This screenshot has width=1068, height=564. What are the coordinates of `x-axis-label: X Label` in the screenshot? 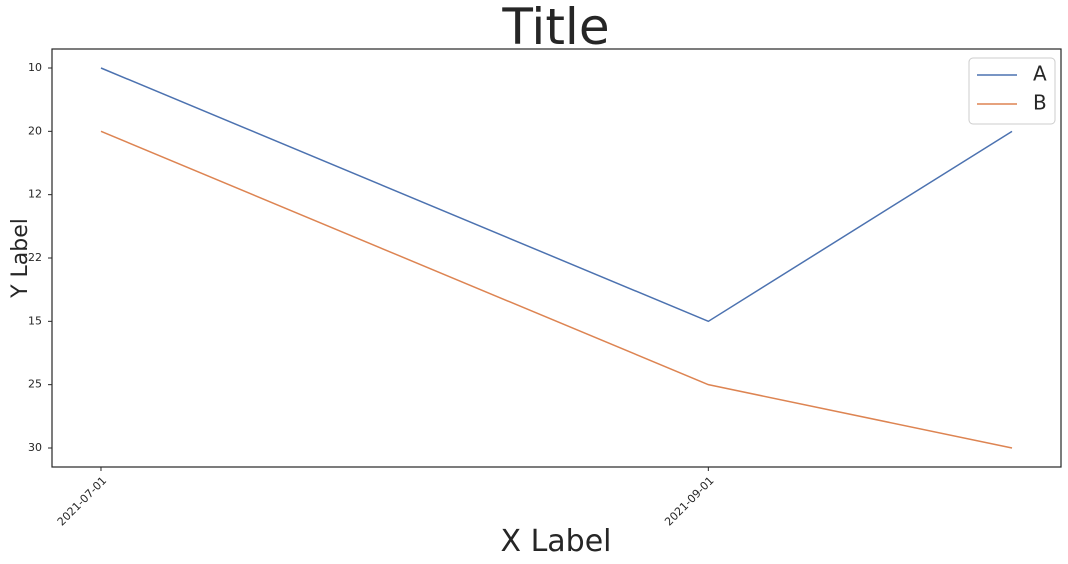 It's located at (555, 541).